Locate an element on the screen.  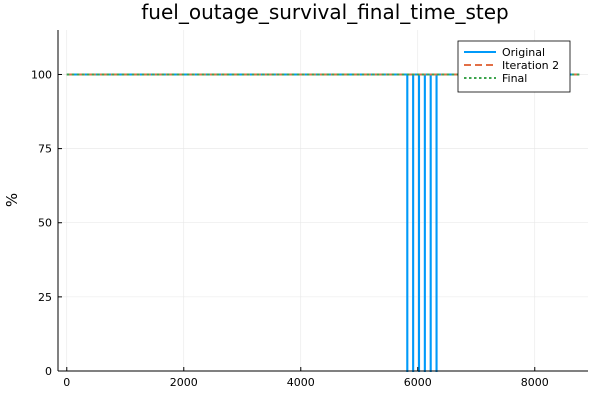
chart-title: fuel_outage_survival_final_time_step is located at coordinates (324, 12).